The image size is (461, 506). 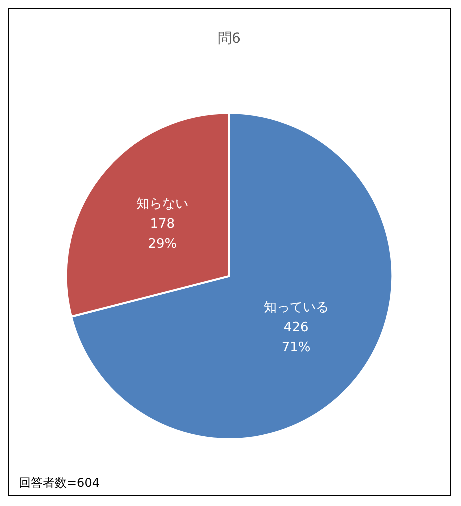 What do you see at coordinates (296, 308) in the screenshot?
I see `slice-label: 知っている` at bounding box center [296, 308].